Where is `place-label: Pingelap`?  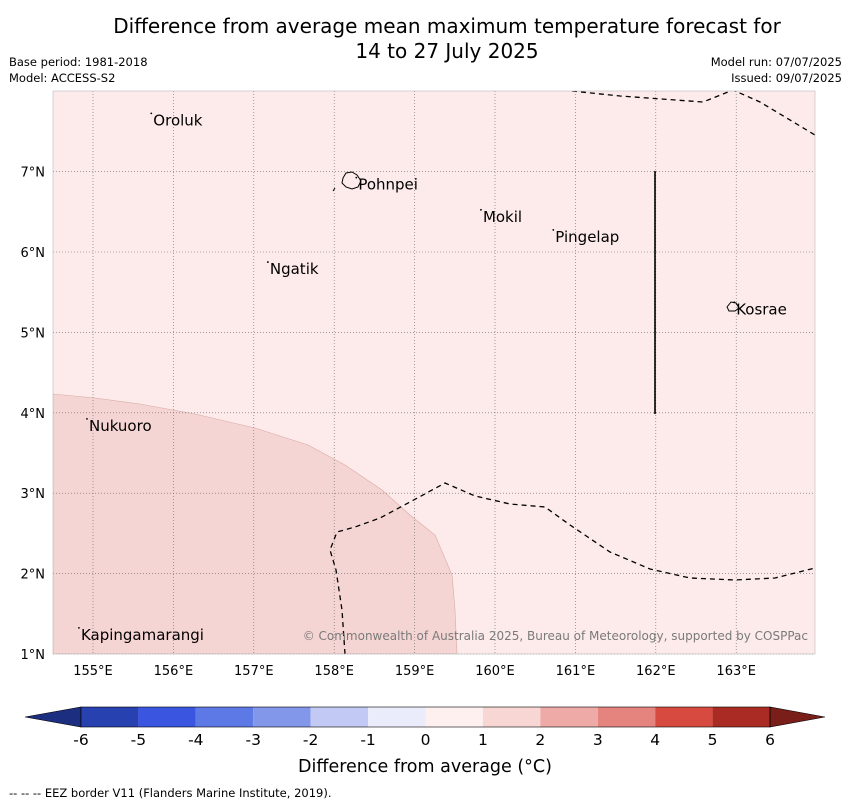
place-label: Pingelap is located at coordinates (587, 237).